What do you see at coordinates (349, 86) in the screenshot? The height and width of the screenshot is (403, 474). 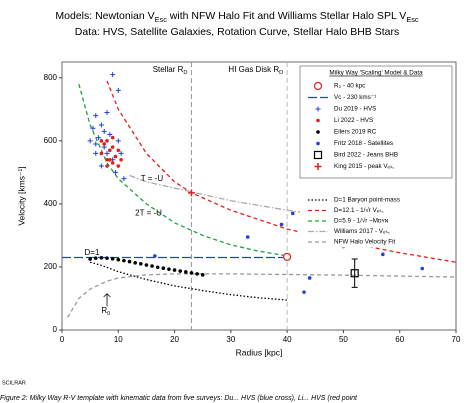 I see `legend-label: R₀ - 40 kpc` at bounding box center [349, 86].